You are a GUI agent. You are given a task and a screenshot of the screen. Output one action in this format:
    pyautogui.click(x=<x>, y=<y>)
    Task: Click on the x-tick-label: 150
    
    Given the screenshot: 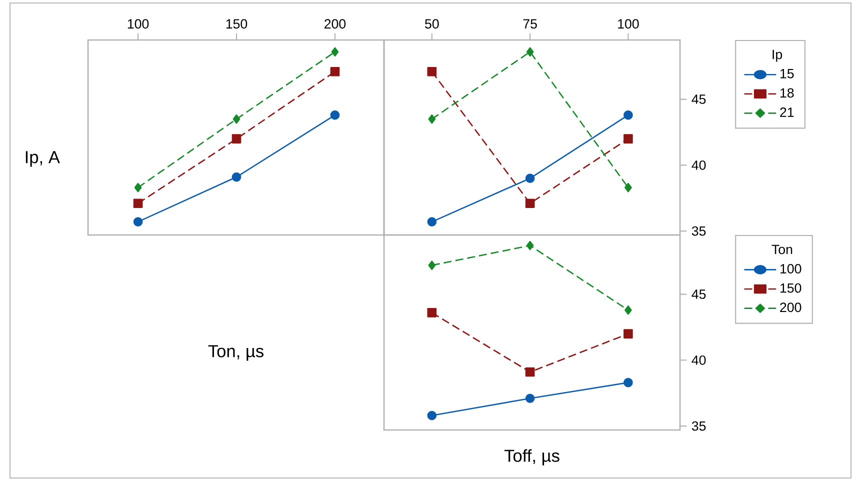 What is the action you would take?
    pyautogui.click(x=237, y=24)
    